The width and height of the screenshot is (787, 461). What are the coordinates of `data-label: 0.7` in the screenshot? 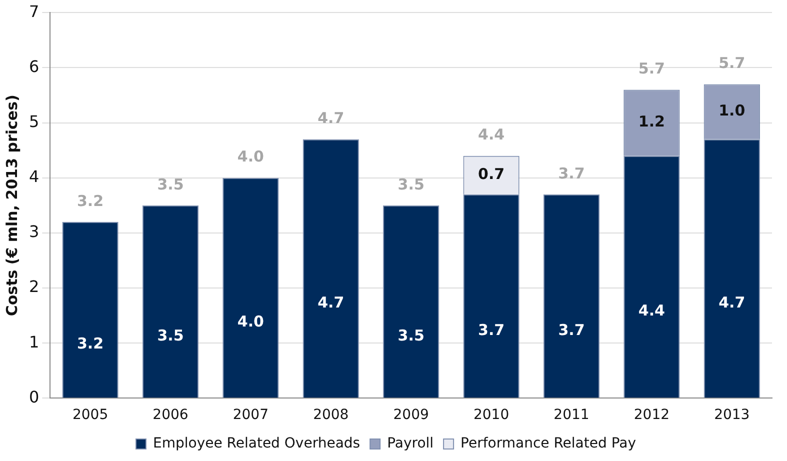 It's located at (491, 173).